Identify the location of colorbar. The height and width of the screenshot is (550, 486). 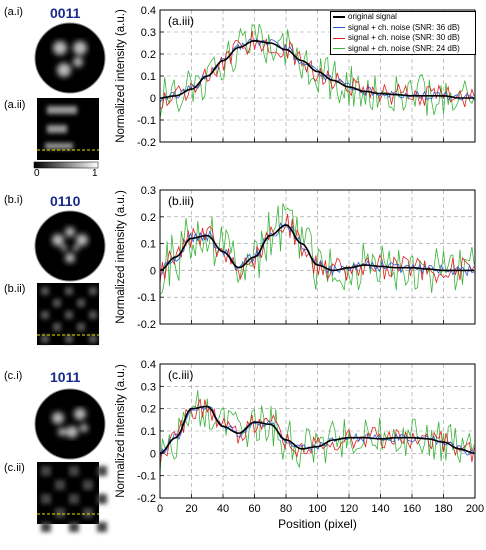
(66, 165).